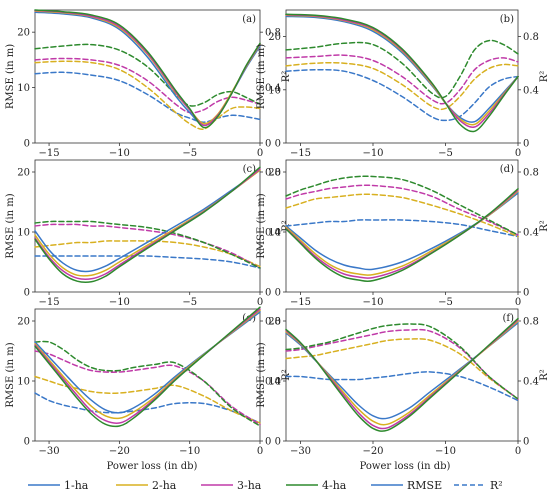 The image size is (550, 494). Describe the element at coordinates (250, 169) in the screenshot. I see `panel-label: (c)` at that location.